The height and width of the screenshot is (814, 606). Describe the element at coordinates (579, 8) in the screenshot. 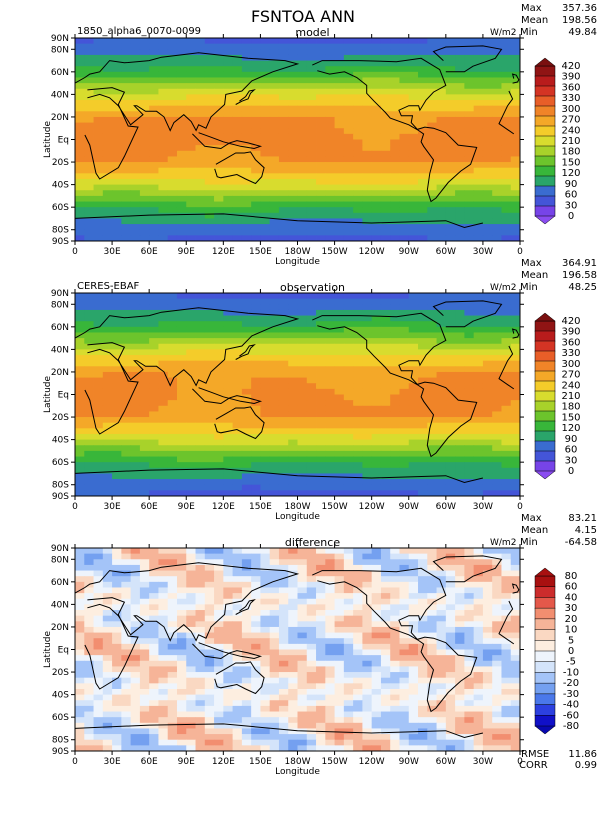

I see `stat-max-value: 357.36` at that location.